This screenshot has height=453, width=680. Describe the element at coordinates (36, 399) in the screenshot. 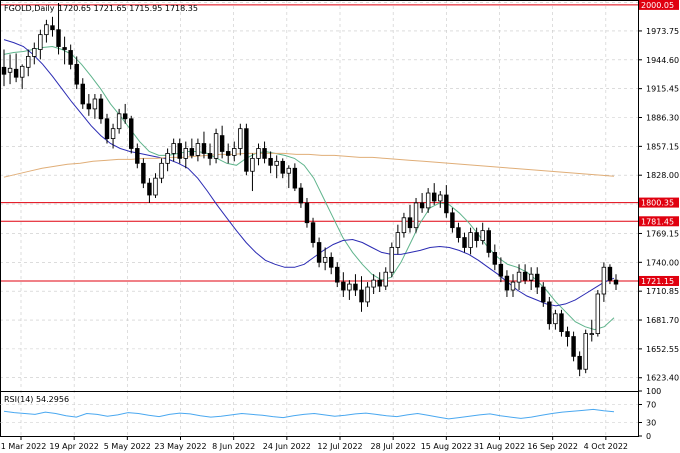

I see `rsi-label: RSI(14) 54.2956` at that location.